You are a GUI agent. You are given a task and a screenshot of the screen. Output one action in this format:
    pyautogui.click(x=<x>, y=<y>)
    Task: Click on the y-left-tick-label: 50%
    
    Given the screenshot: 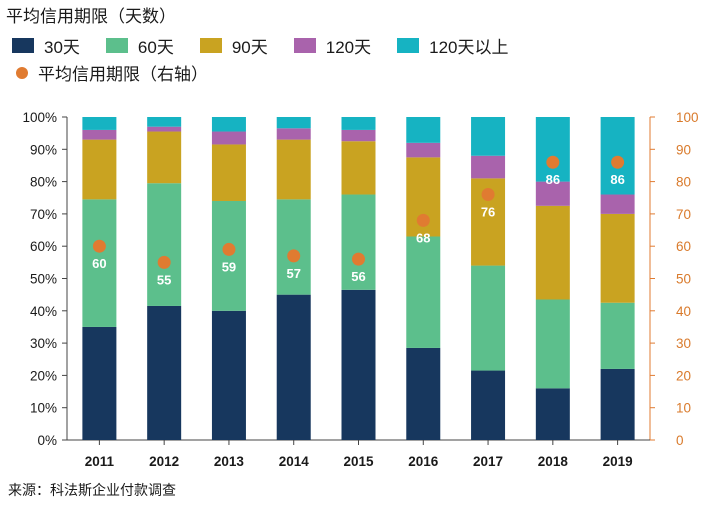 What is the action you would take?
    pyautogui.click(x=43, y=279)
    